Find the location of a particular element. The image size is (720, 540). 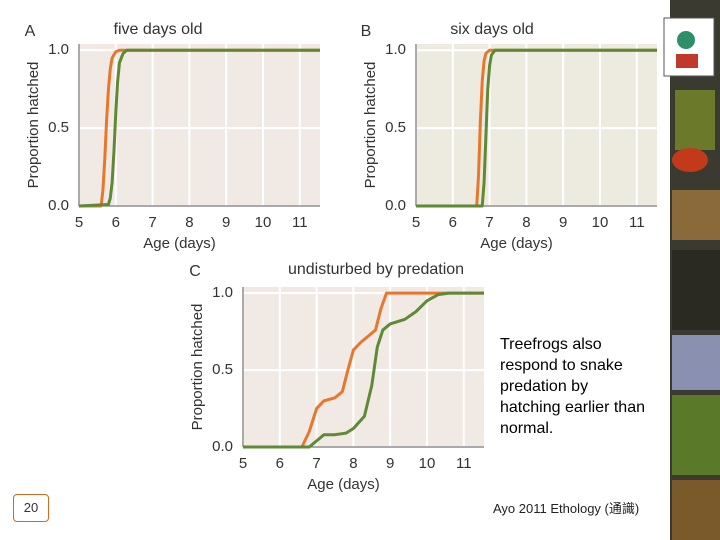

panel-label: A is located at coordinates (30, 31).